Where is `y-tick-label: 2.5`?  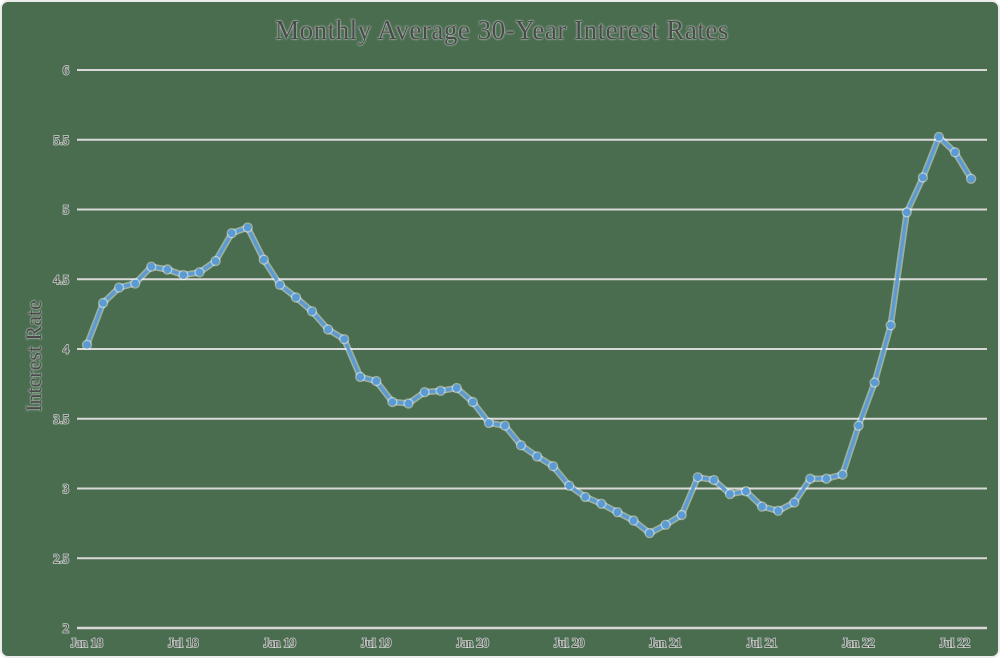
y-tick-label: 2.5 is located at coordinates (61, 559).